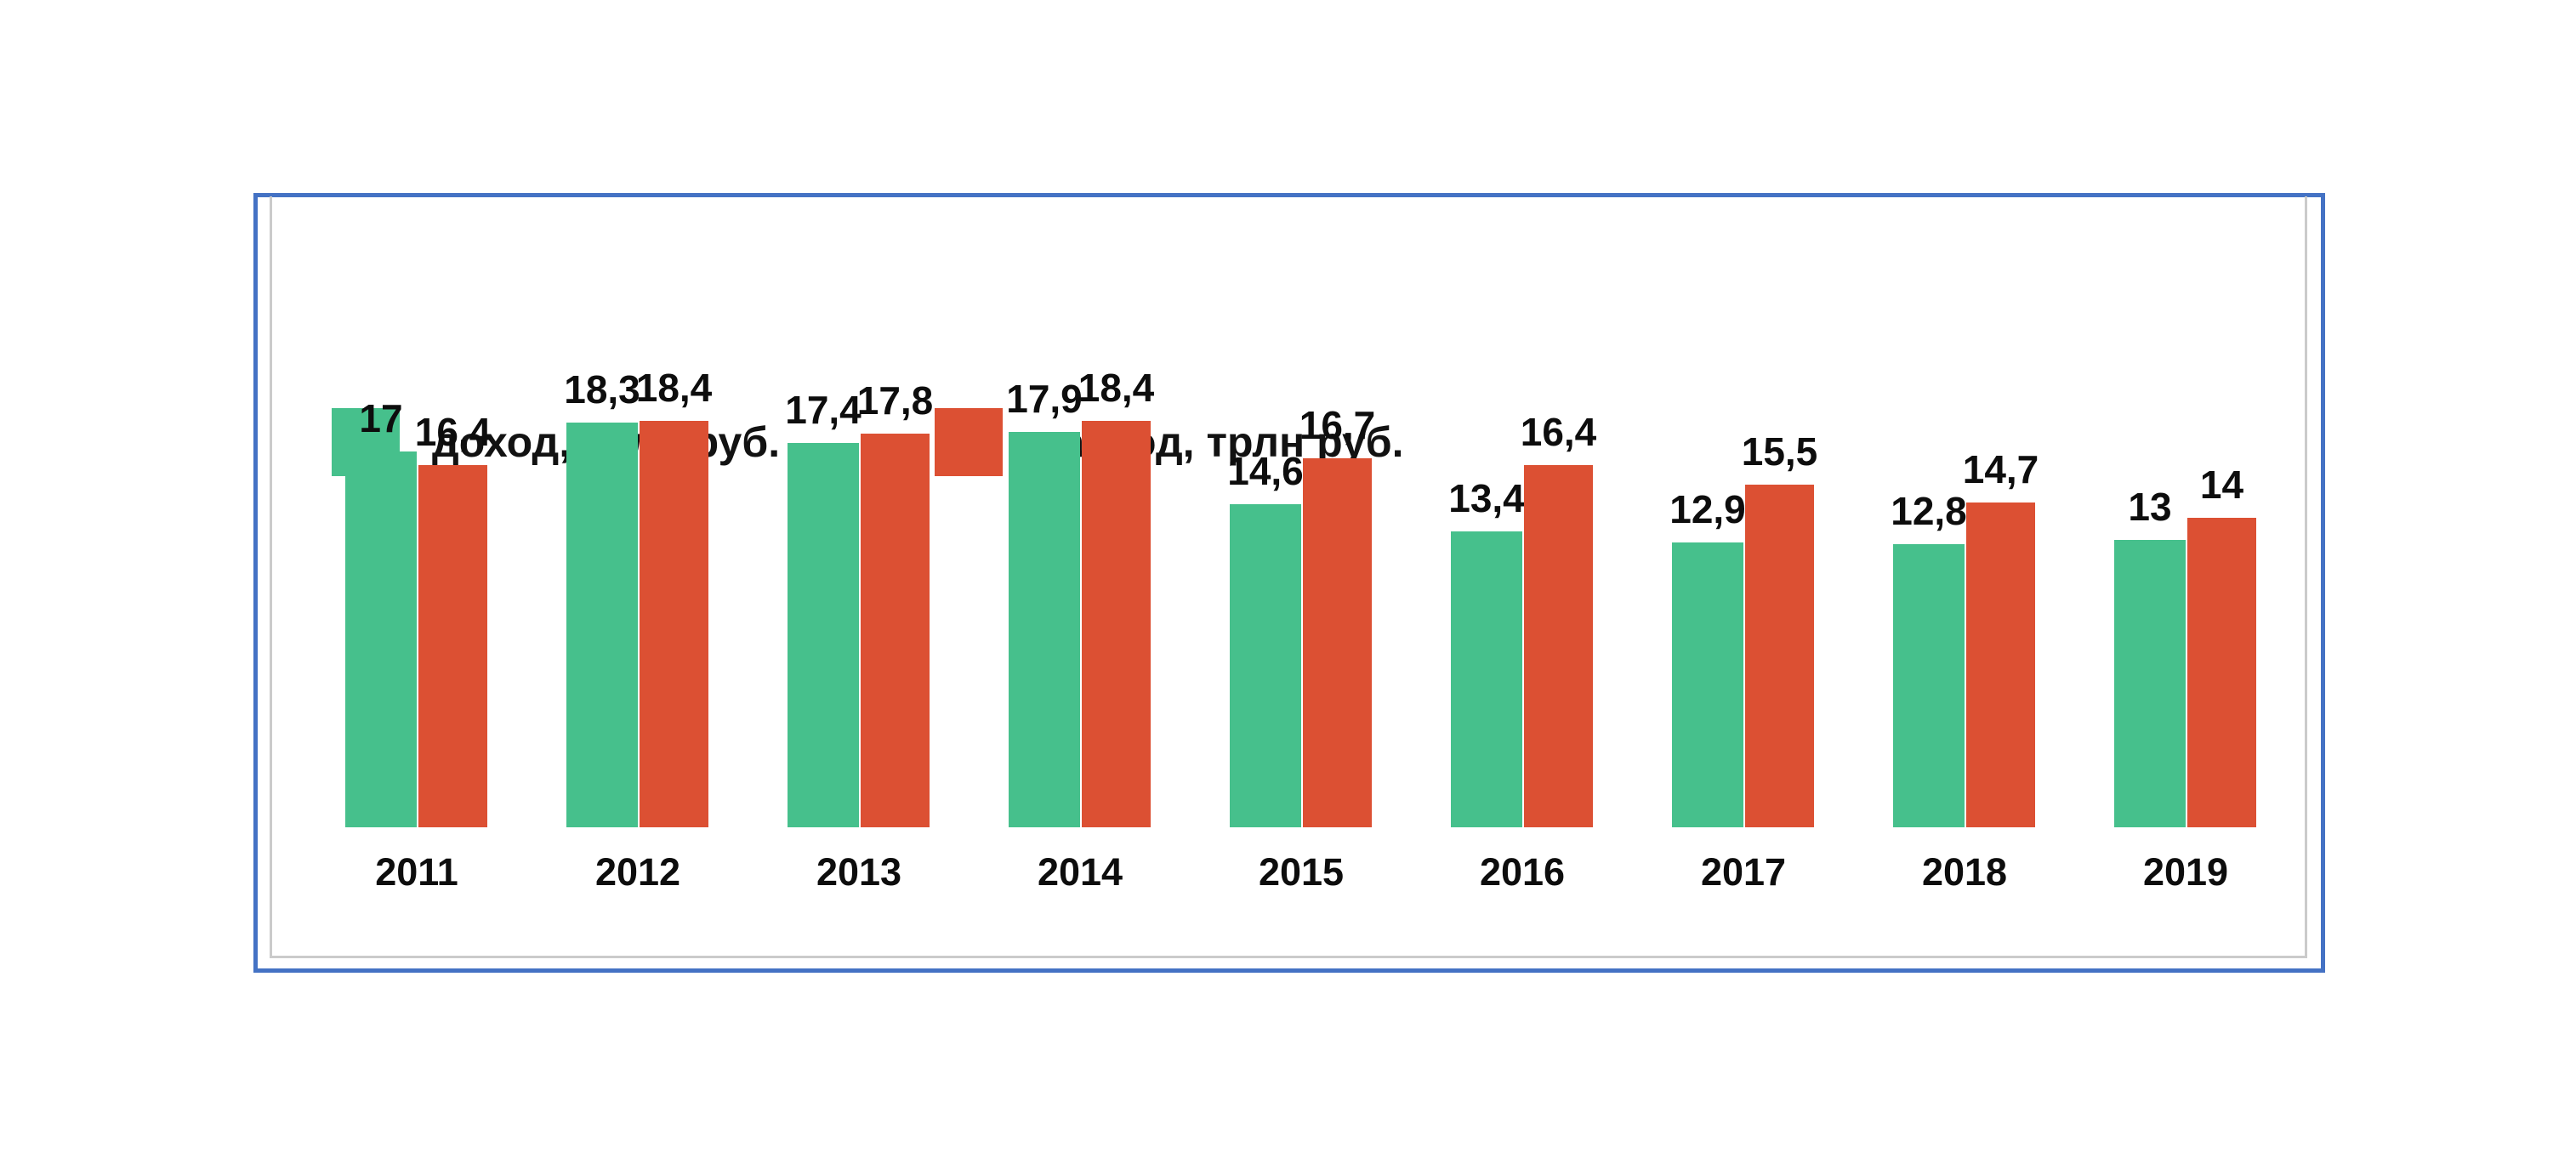  I want to click on bar-expense-2013, so click(895, 631).